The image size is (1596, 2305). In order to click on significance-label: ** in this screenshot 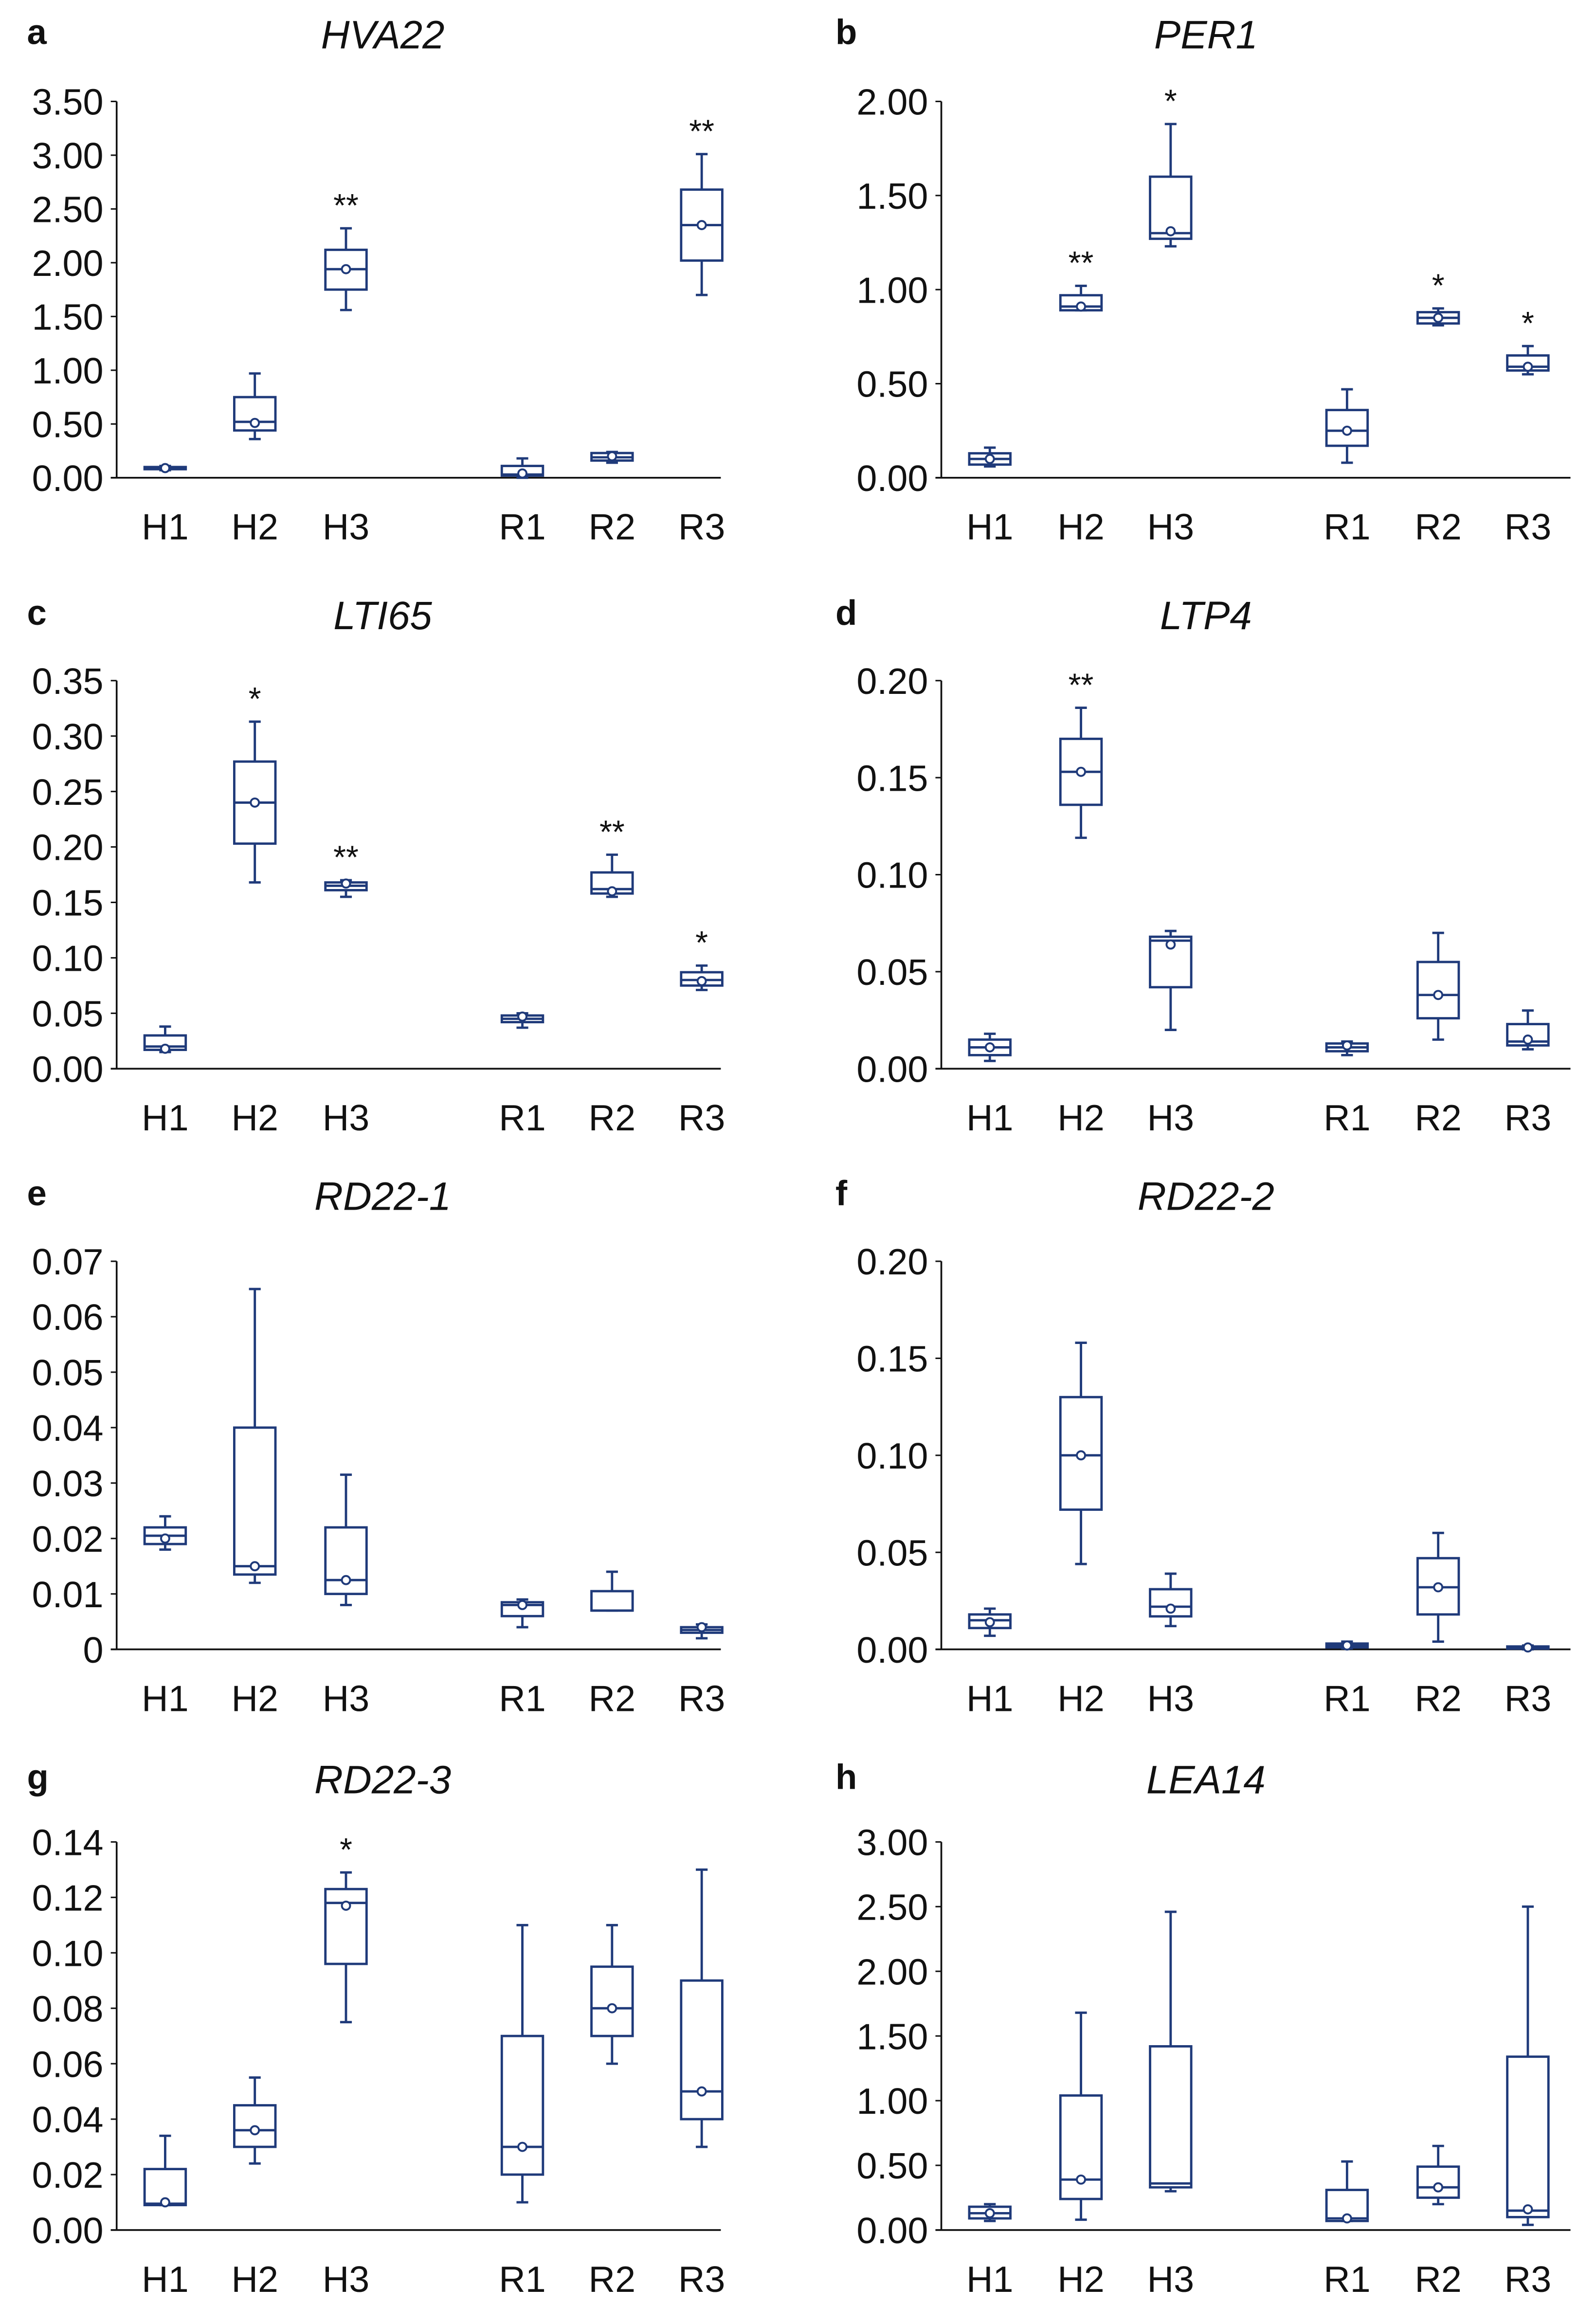, I will do `click(1081, 263)`.